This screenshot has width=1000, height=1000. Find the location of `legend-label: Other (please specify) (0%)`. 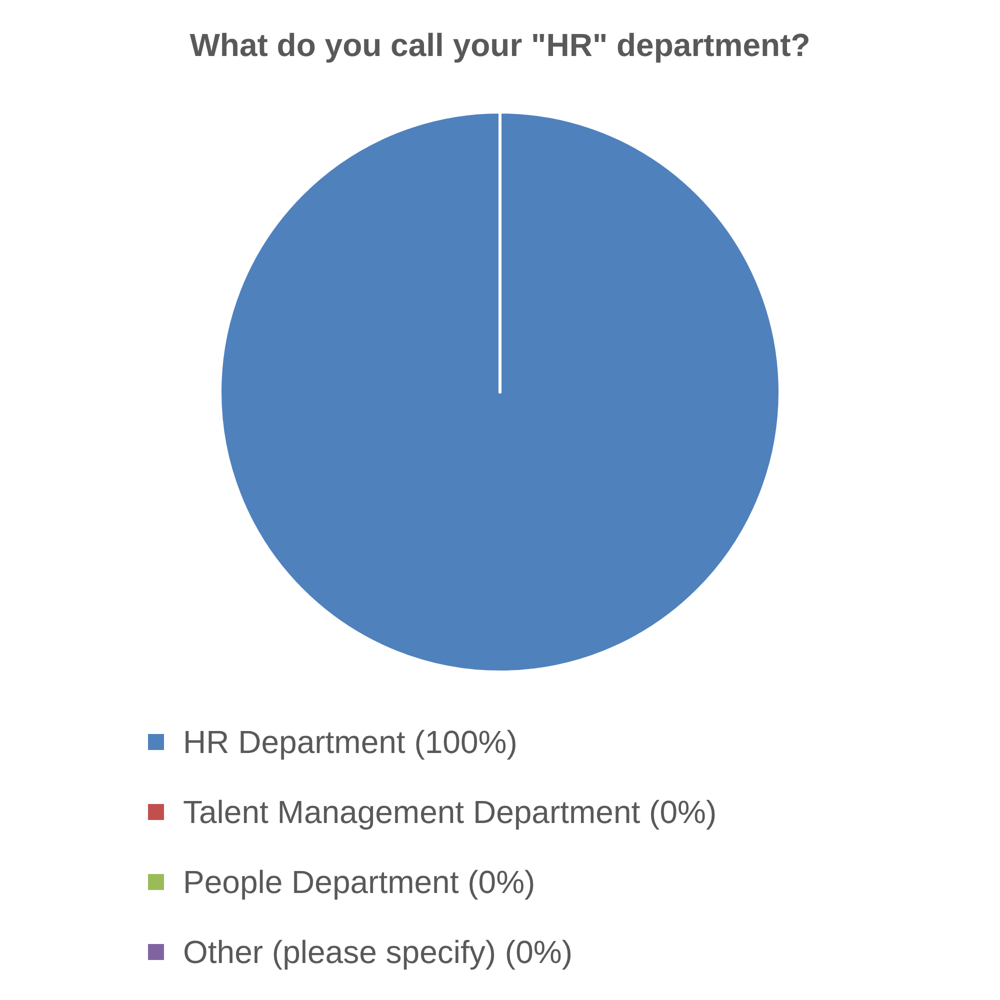

legend-label: Other (please specify) (0%) is located at coordinates (377, 952).